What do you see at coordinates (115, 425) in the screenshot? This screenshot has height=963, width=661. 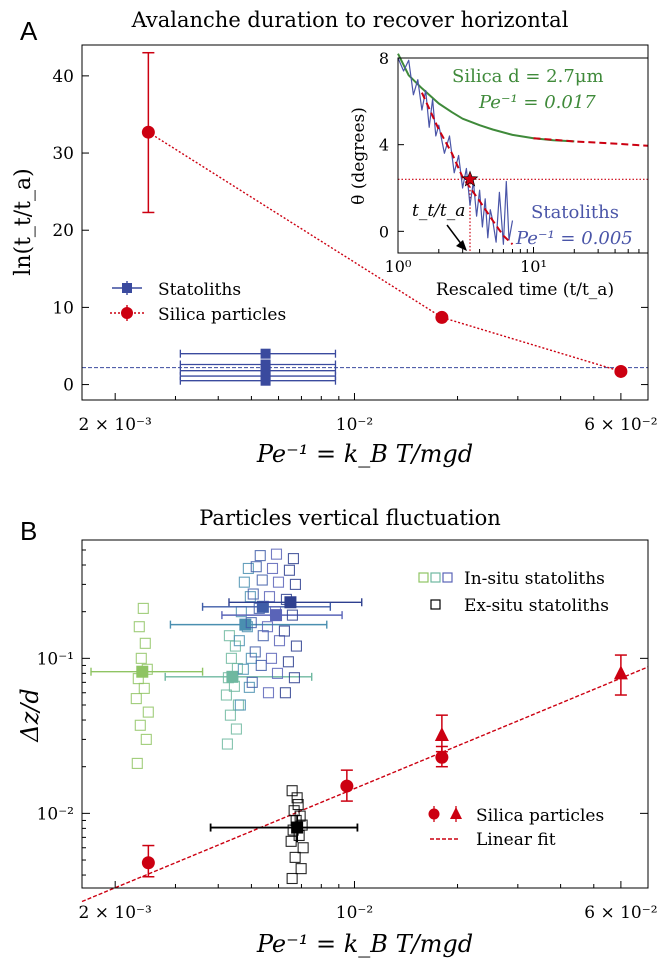 I see `panel-a-xtick-label: 2 × 10⁻³` at bounding box center [115, 425].